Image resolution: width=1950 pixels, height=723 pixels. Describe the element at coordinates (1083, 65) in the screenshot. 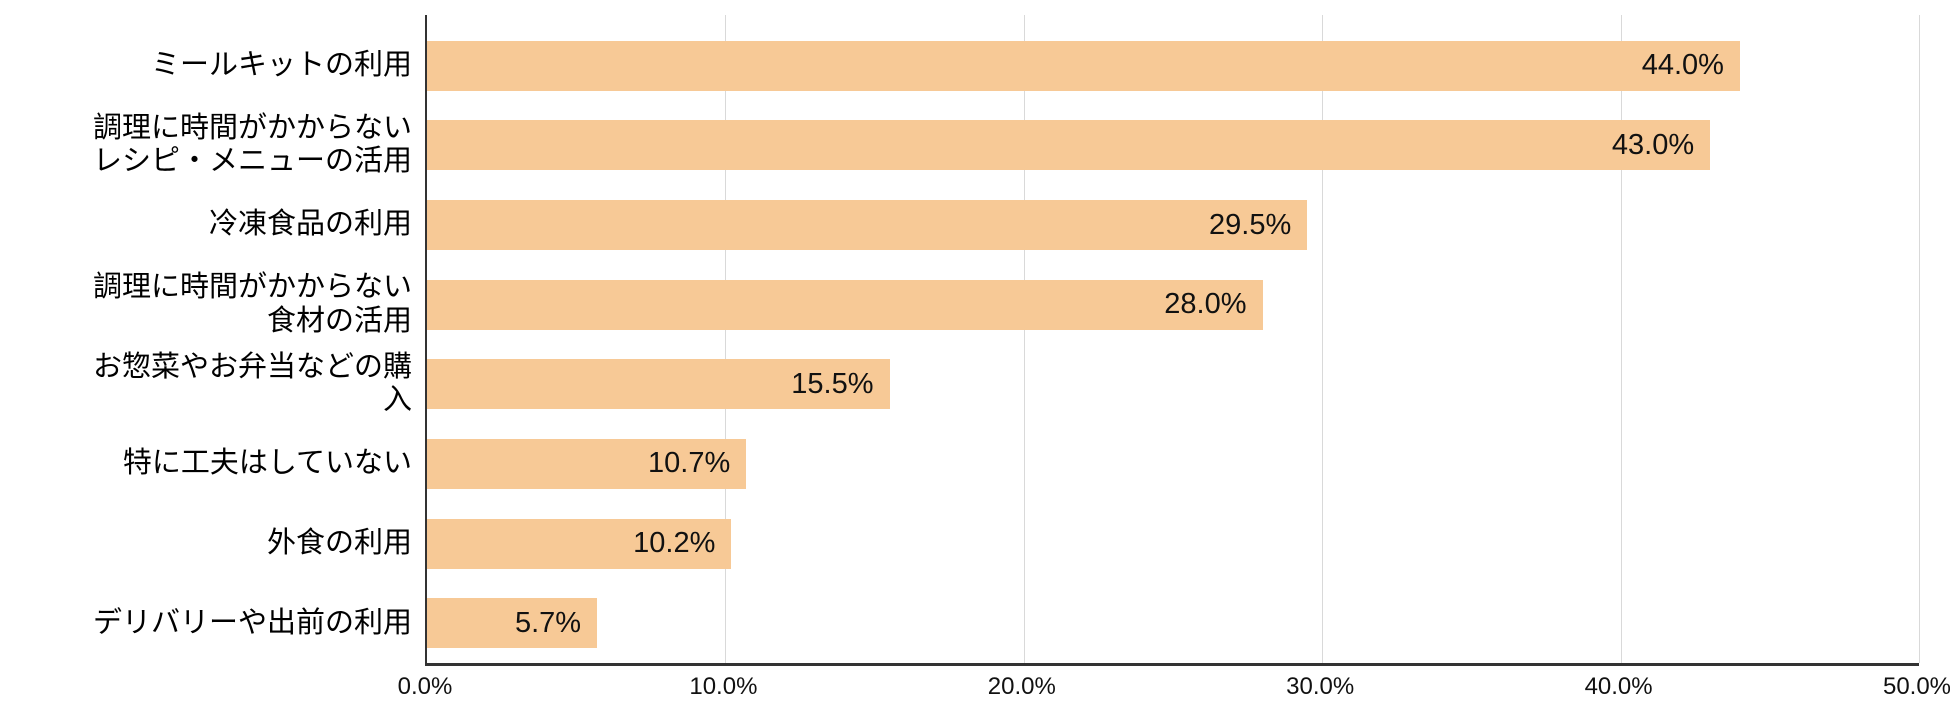

I see `bar: 44.0%` at that location.